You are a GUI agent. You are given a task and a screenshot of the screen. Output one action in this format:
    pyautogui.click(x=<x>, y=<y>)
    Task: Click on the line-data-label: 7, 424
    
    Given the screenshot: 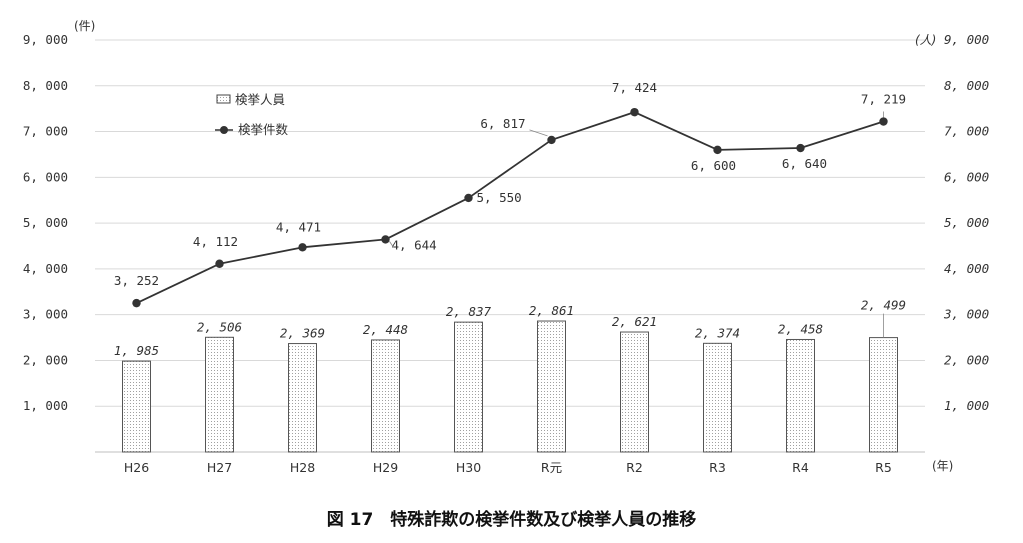 What is the action you would take?
    pyautogui.click(x=634, y=87)
    